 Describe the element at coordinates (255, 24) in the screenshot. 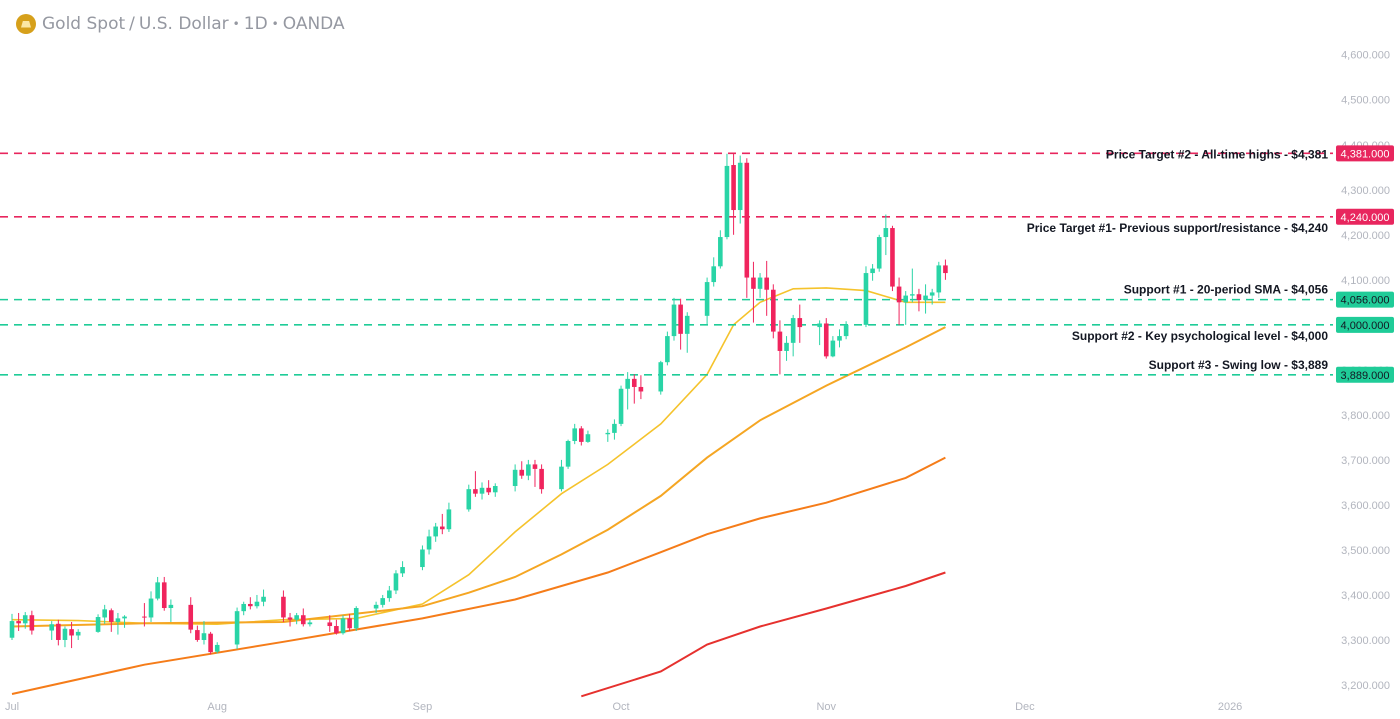

I see `timeframe-label: 1D` at that location.